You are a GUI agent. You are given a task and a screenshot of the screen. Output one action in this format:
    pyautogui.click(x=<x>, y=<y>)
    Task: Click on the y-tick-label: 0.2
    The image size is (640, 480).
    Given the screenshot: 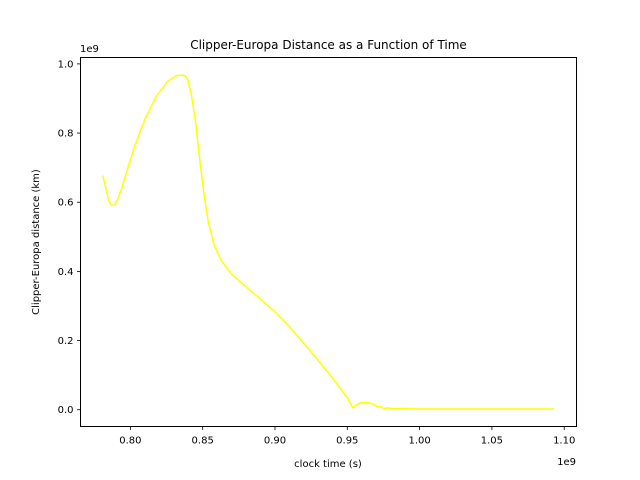 What is the action you would take?
    pyautogui.click(x=66, y=341)
    